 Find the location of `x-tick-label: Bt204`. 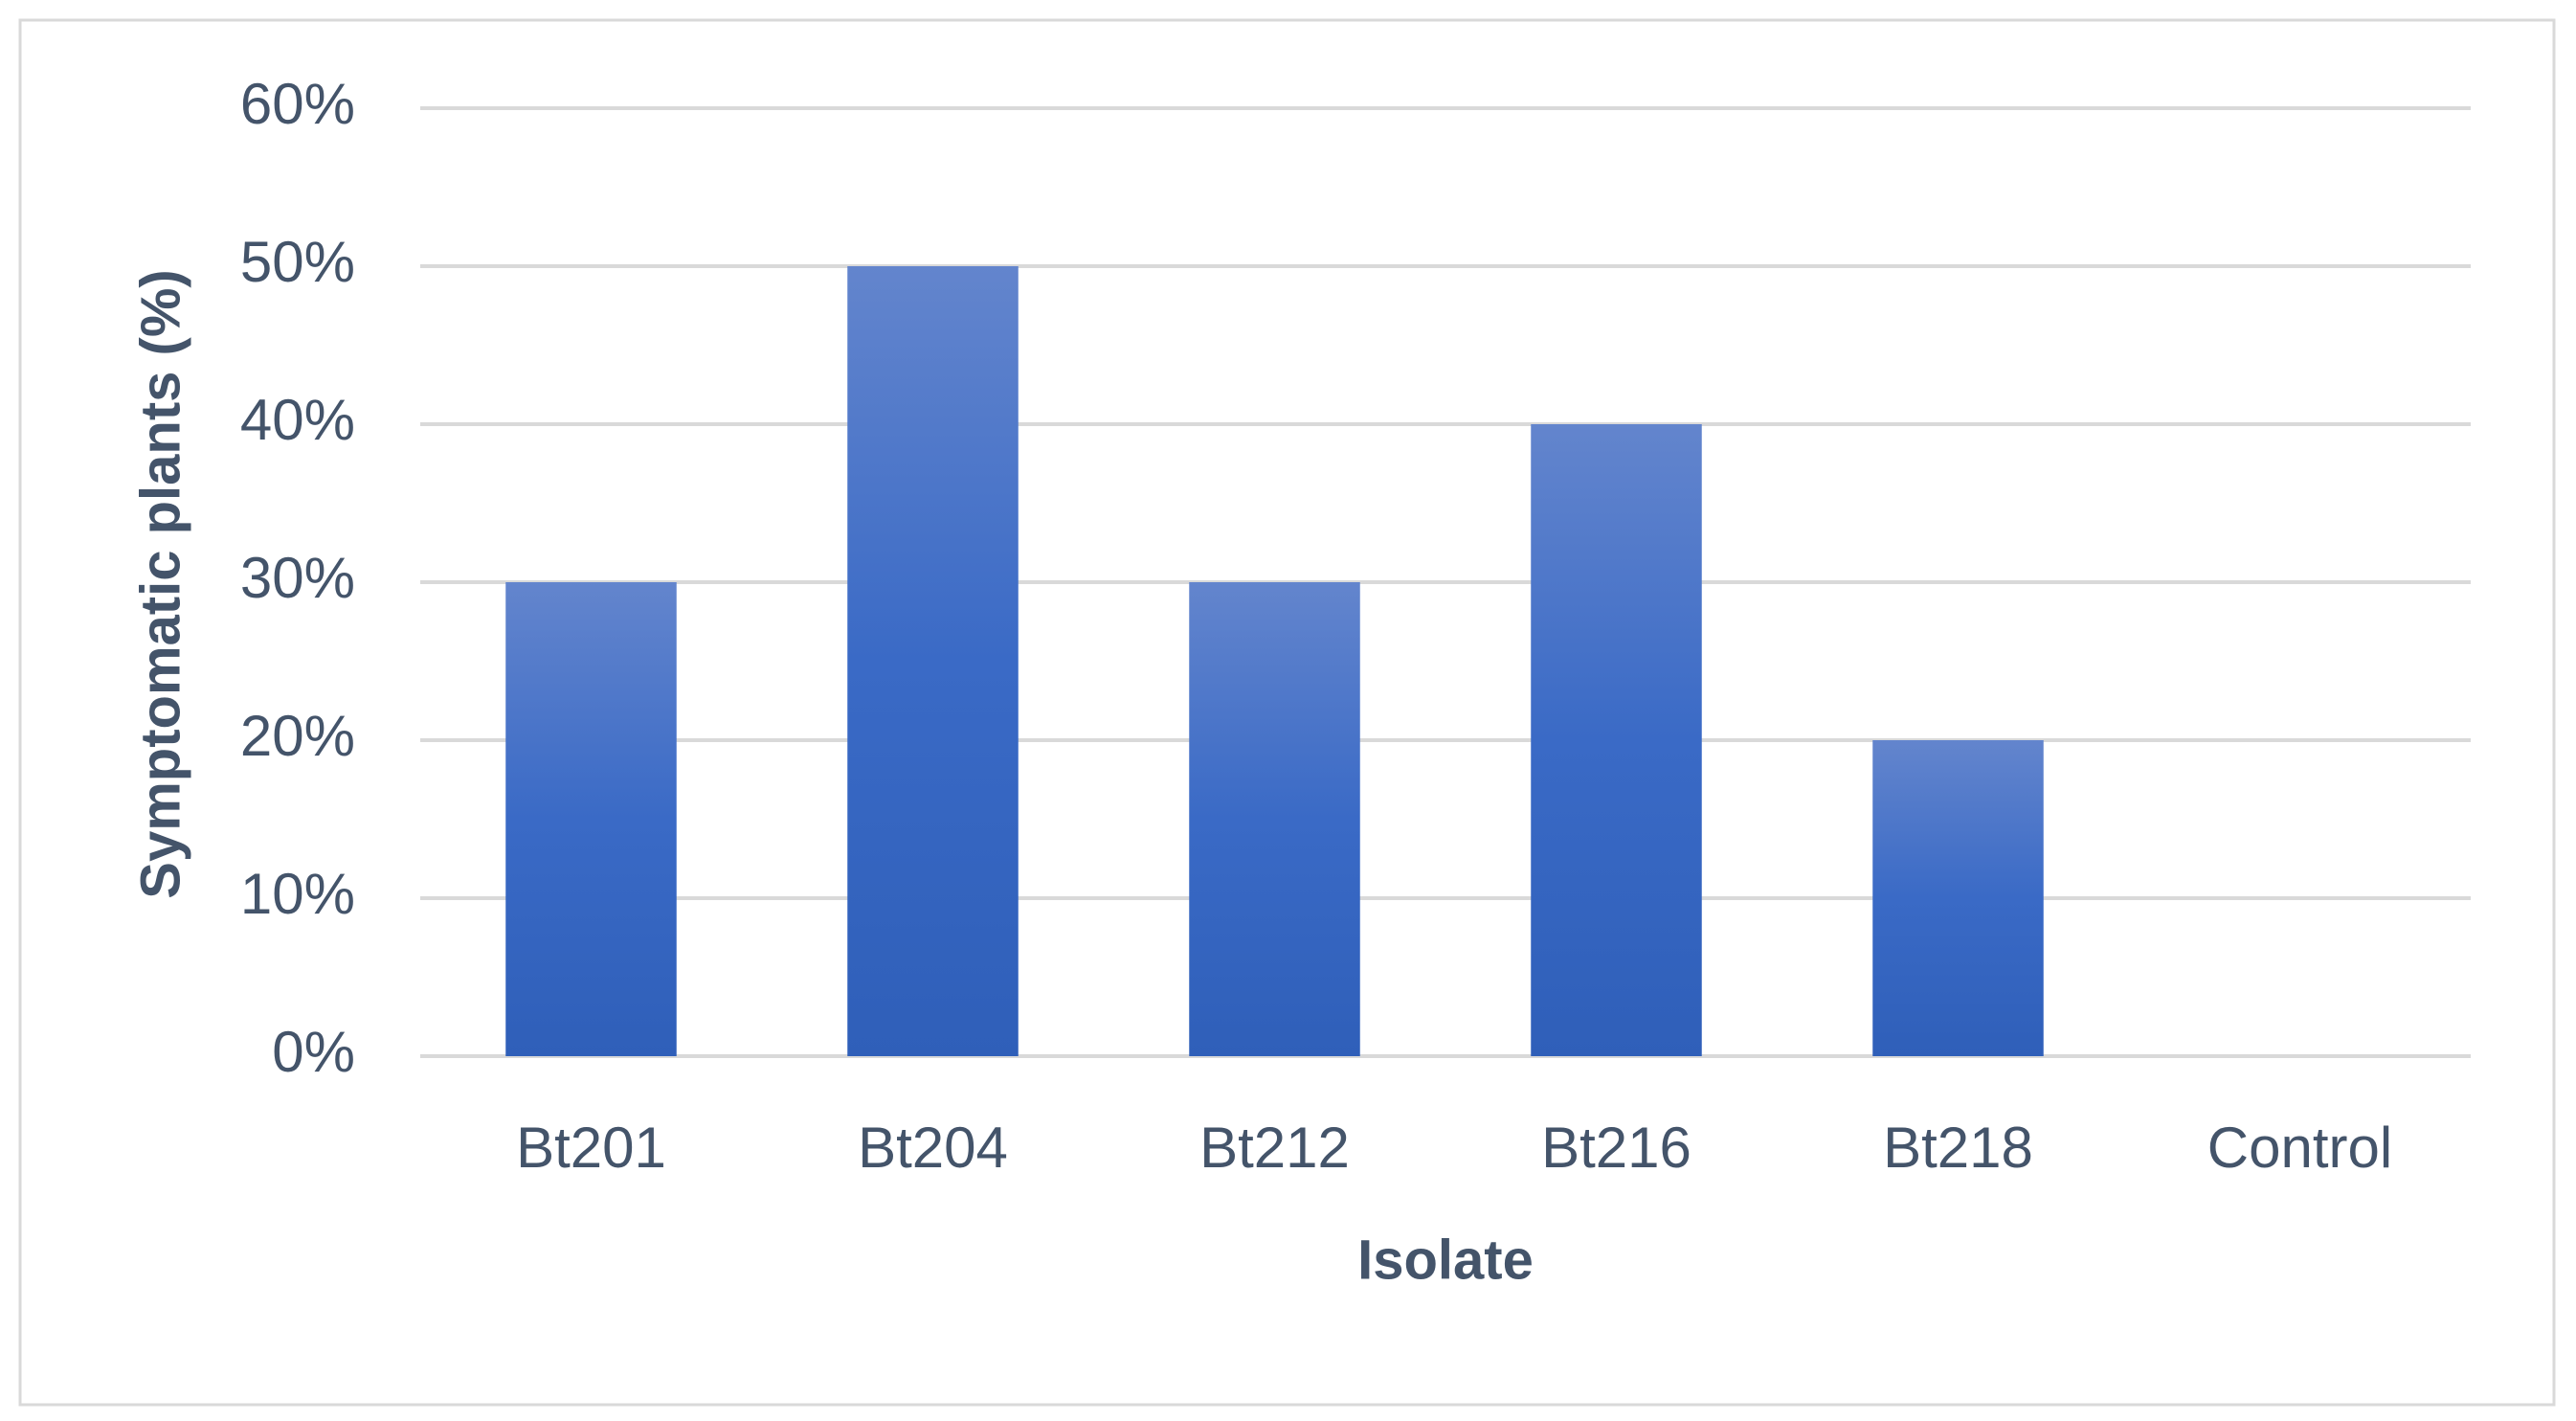

x-tick-label: Bt204 is located at coordinates (933, 1148).